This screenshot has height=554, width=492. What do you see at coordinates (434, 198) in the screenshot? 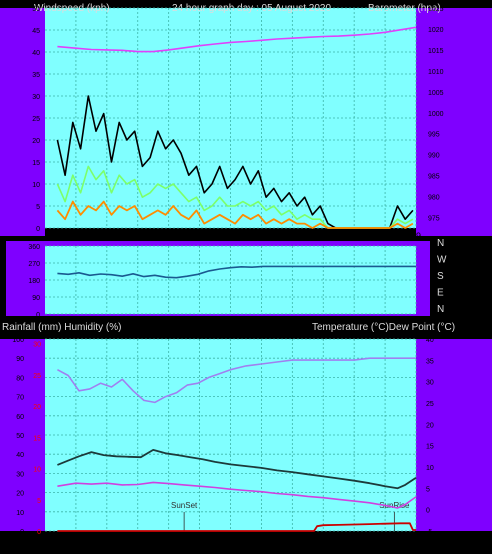
I see `baro-y-tick-label: 980` at bounding box center [434, 198].